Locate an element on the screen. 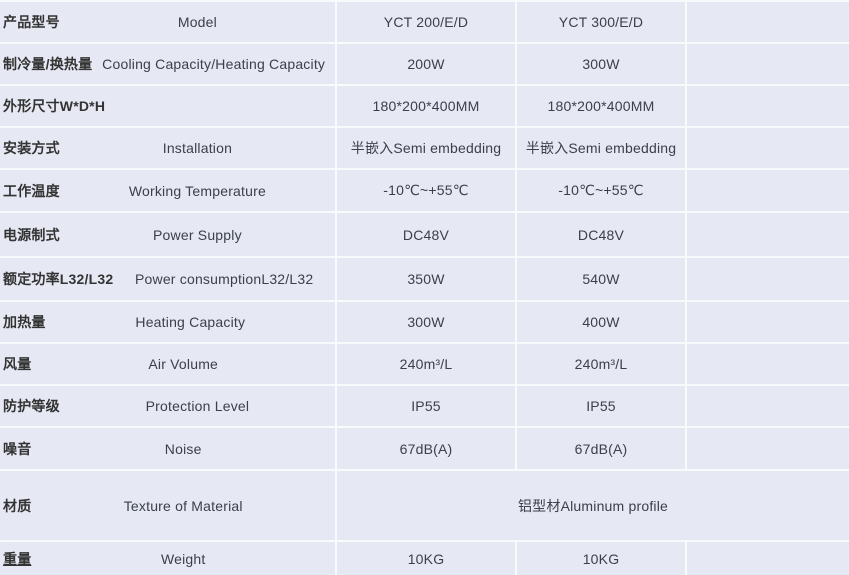  spec-label-cell: 额定功率L32/L32 Power consumptionL32/L32 is located at coordinates (168, 279).